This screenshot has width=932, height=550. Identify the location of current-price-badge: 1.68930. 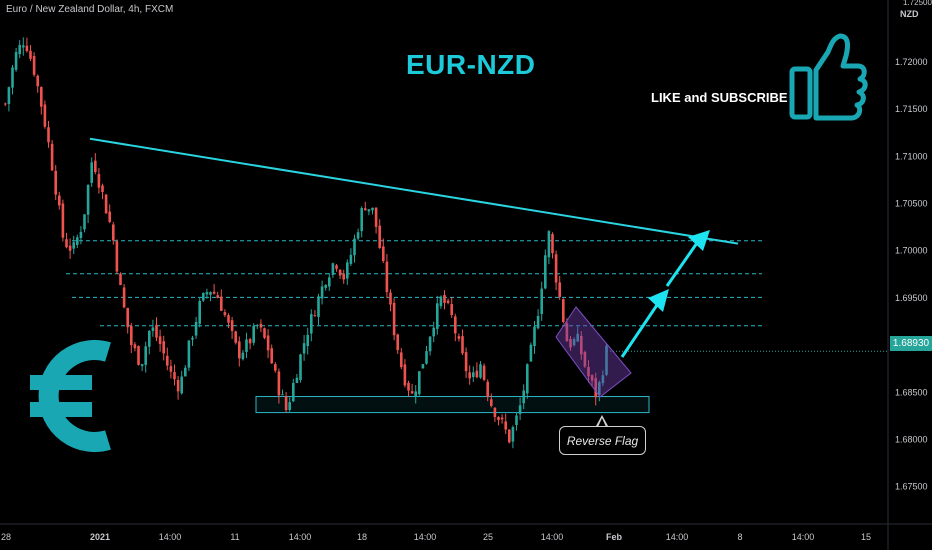
(911, 343).